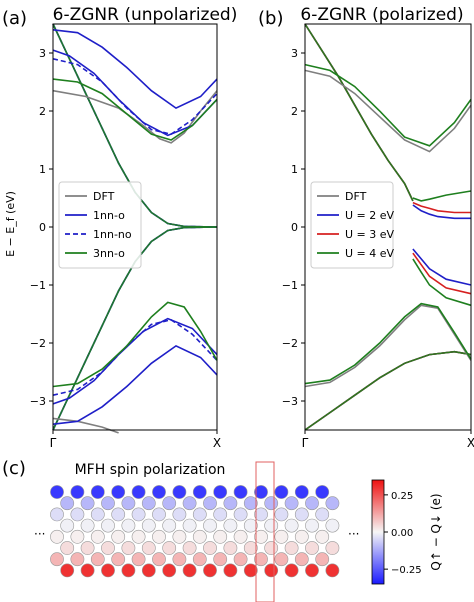 The height and width of the screenshot is (602, 474). I want to click on legend-label: 1nn-no, so click(112, 234).